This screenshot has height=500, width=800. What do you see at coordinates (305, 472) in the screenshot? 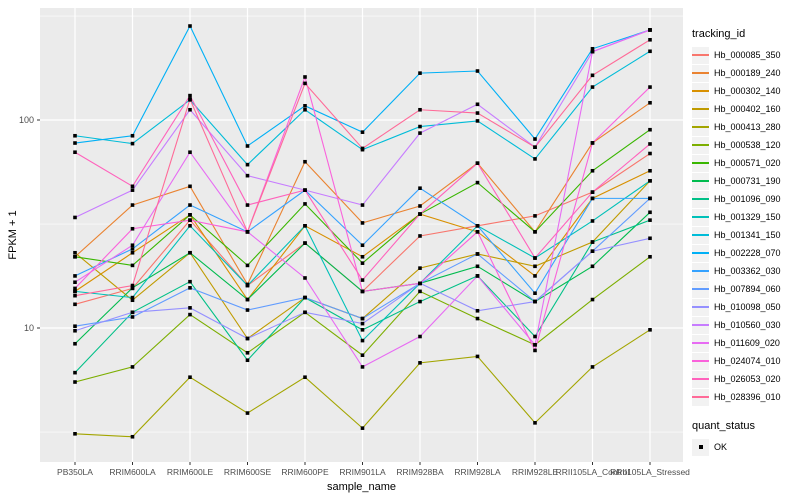
I see `x-tick-label: RRIM600PE` at bounding box center [305, 472].